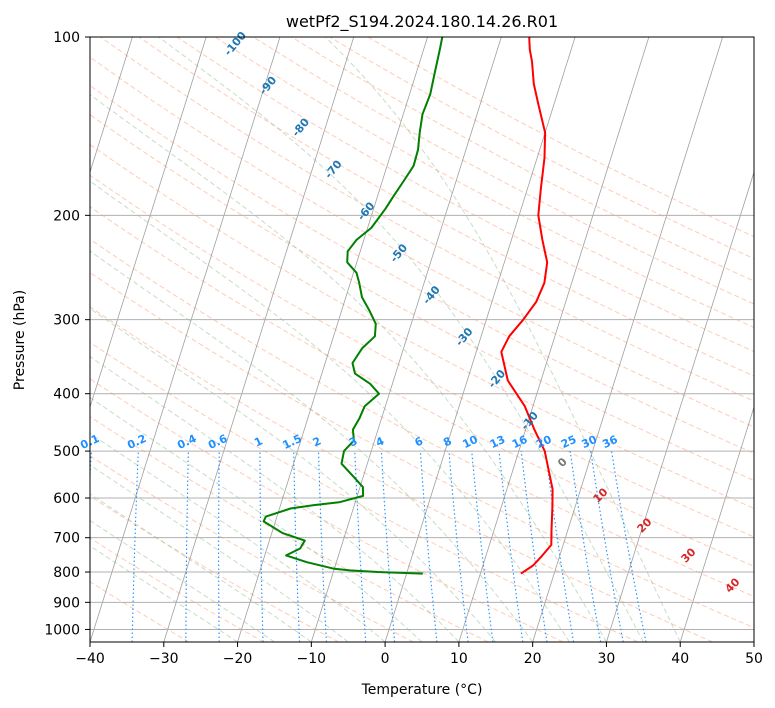 This screenshot has height=708, width=775. What do you see at coordinates (66, 499) in the screenshot?
I see `y-tick-label: 600` at bounding box center [66, 499].